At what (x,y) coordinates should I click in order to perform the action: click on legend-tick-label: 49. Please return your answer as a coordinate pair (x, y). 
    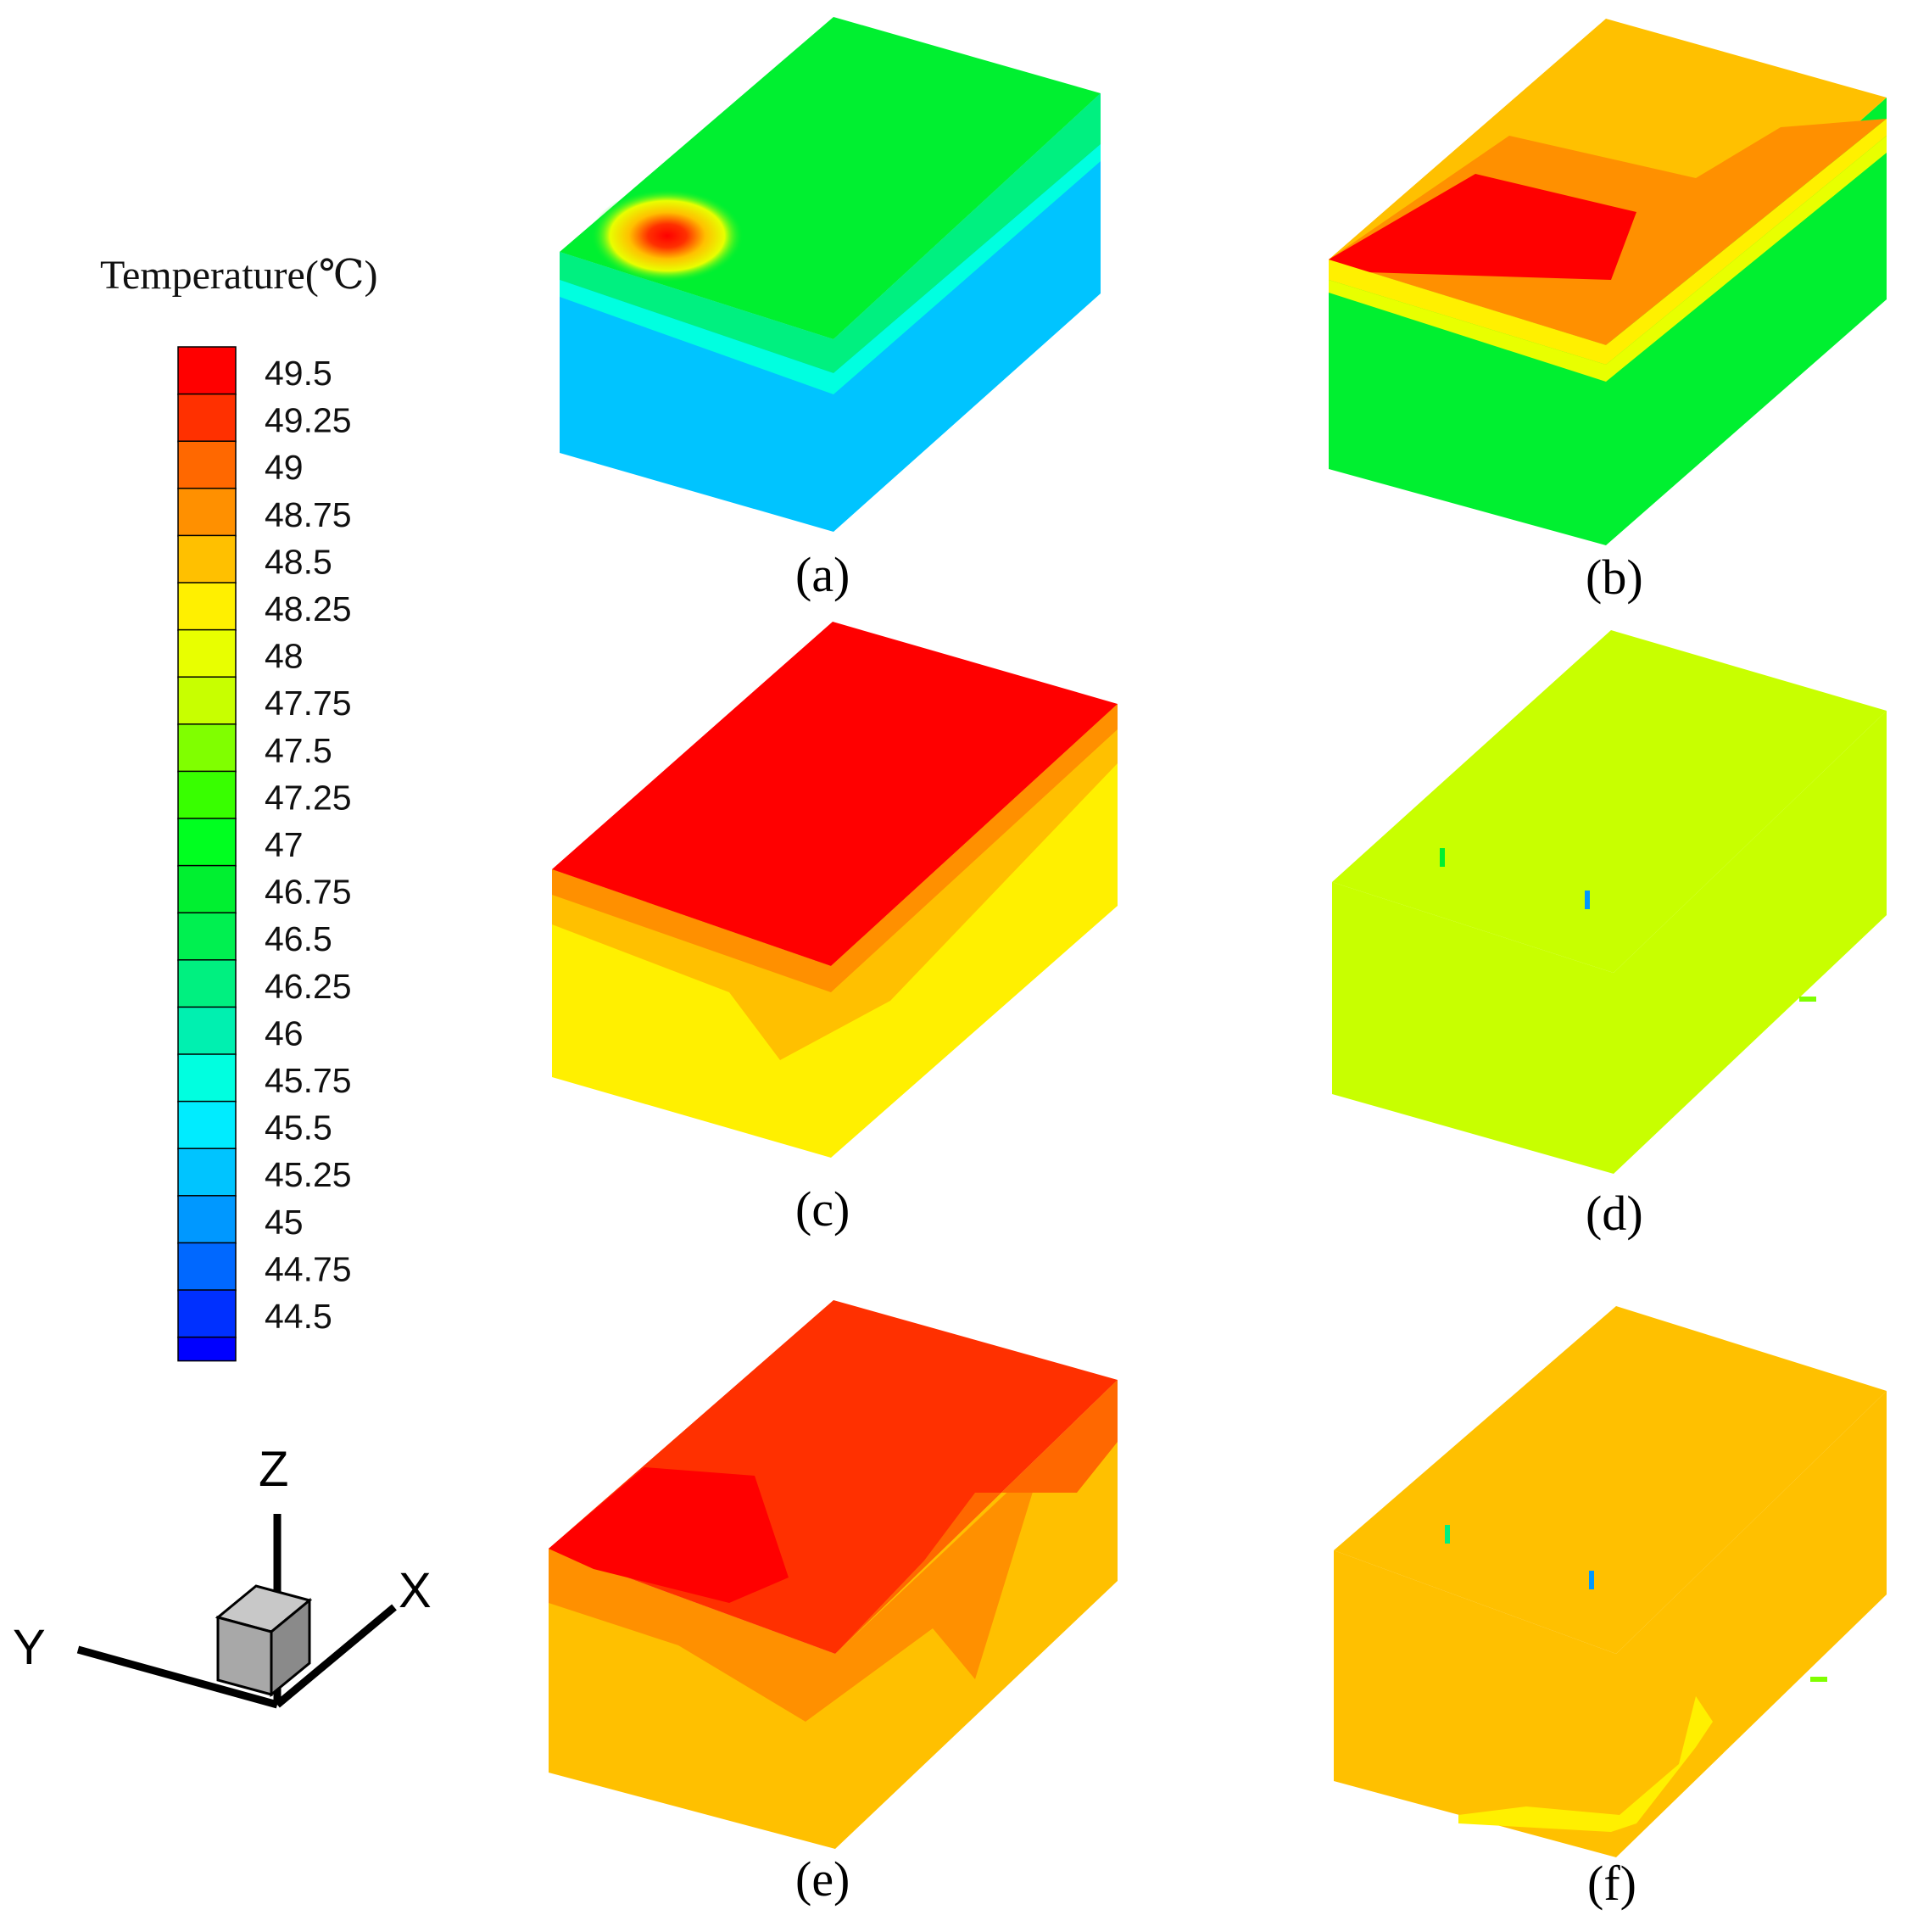
    Looking at the image, I should click on (284, 468).